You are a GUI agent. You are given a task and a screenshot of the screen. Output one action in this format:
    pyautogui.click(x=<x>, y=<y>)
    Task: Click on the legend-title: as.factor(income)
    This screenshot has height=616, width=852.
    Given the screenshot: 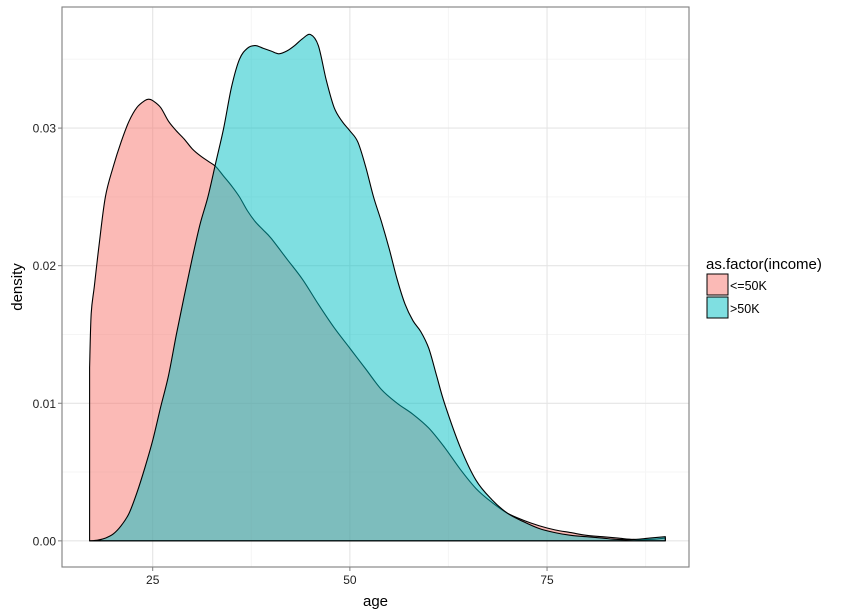 What is the action you would take?
    pyautogui.click(x=764, y=264)
    